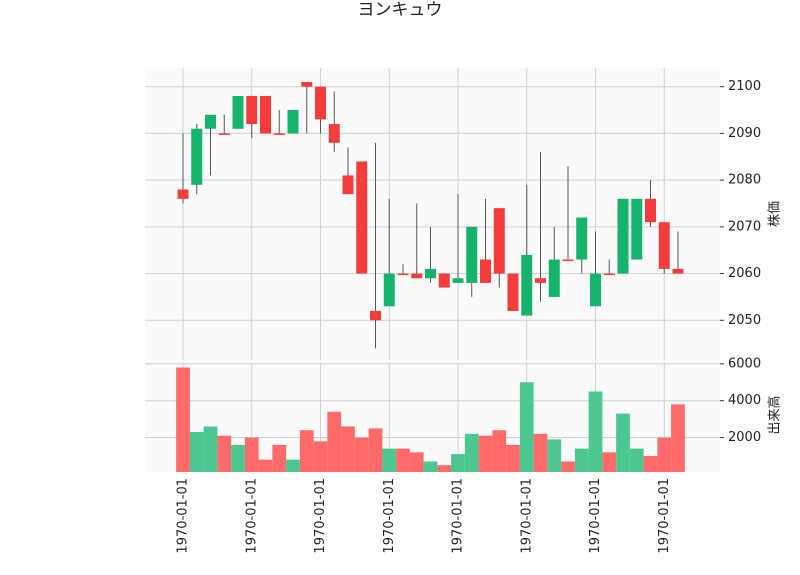  Describe the element at coordinates (744, 86) in the screenshot. I see `y-tick-label: 2100` at that location.